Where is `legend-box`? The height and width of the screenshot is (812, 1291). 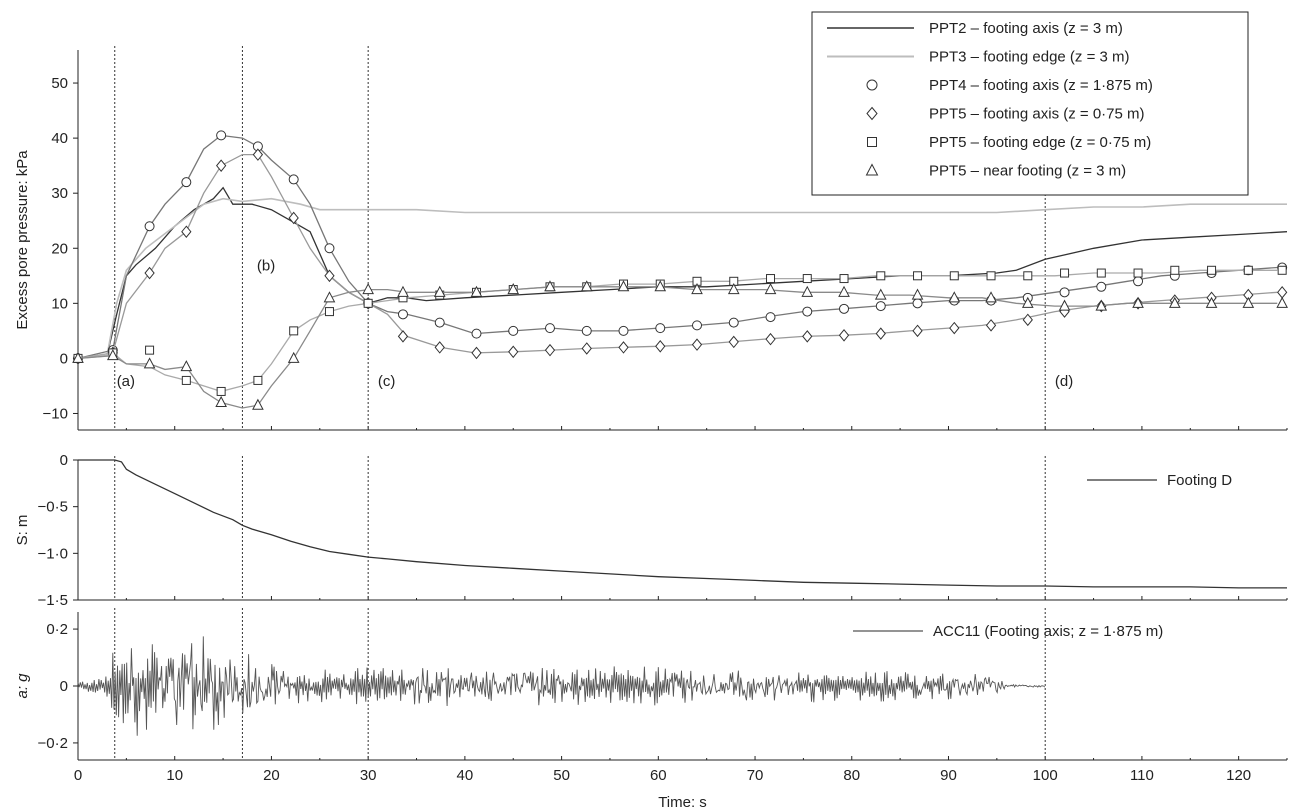
legend-box is located at coordinates (1030, 103).